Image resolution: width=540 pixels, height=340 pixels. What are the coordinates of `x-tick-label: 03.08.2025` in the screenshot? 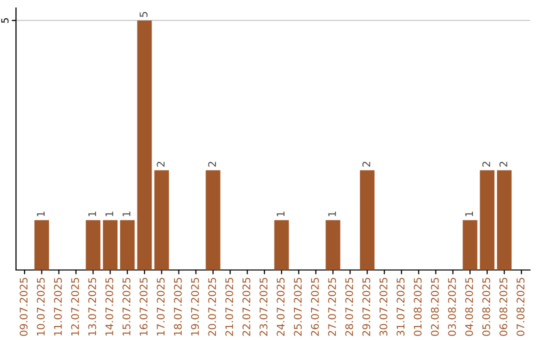 It's located at (452, 307).